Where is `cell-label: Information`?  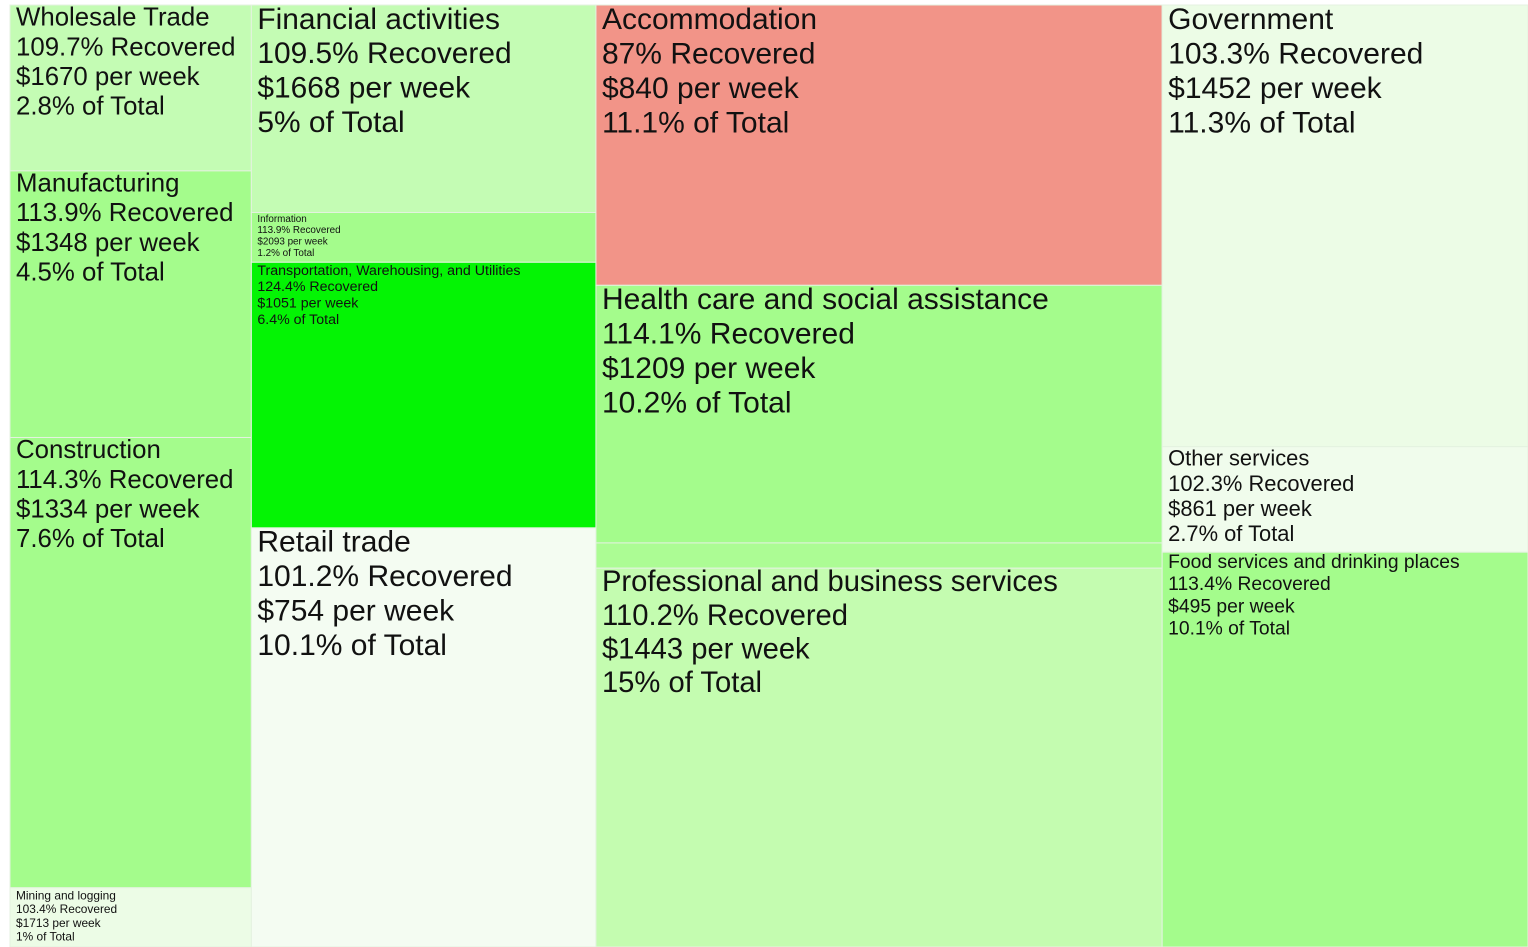
cell-label: Information is located at coordinates (281, 219).